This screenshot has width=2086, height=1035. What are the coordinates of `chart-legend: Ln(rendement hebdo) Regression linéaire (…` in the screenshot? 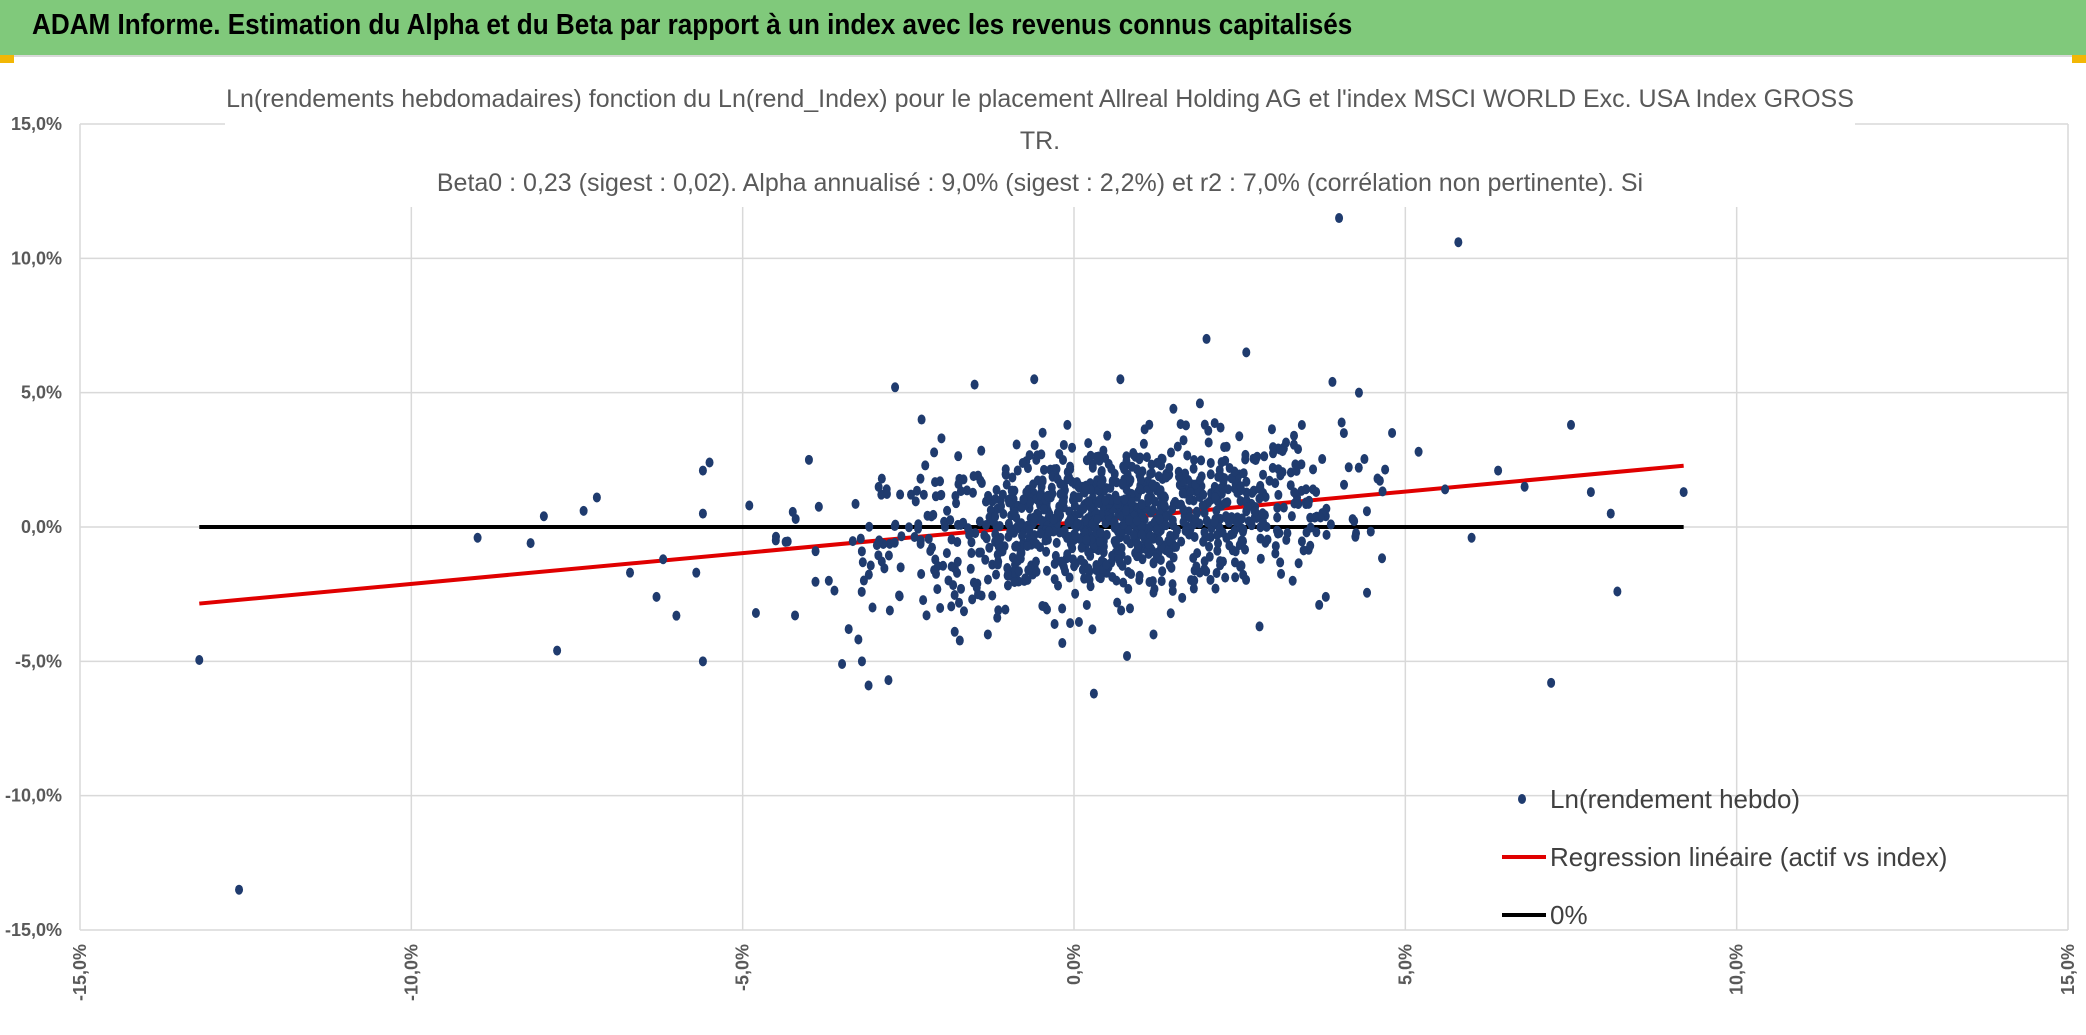 It's located at (1724, 857).